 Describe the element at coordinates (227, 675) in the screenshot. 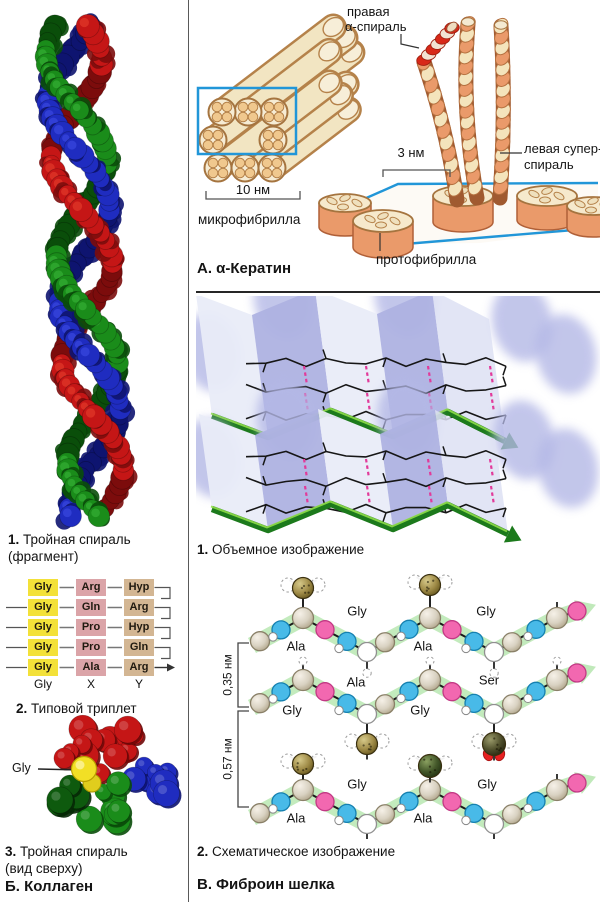

I see `label-035nm: 0,35 нм` at that location.